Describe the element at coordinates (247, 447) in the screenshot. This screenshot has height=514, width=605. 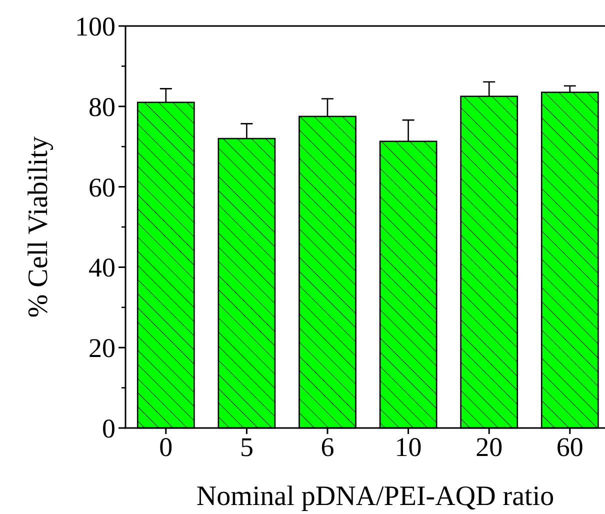
I see `x-tick-label: 5` at that location.